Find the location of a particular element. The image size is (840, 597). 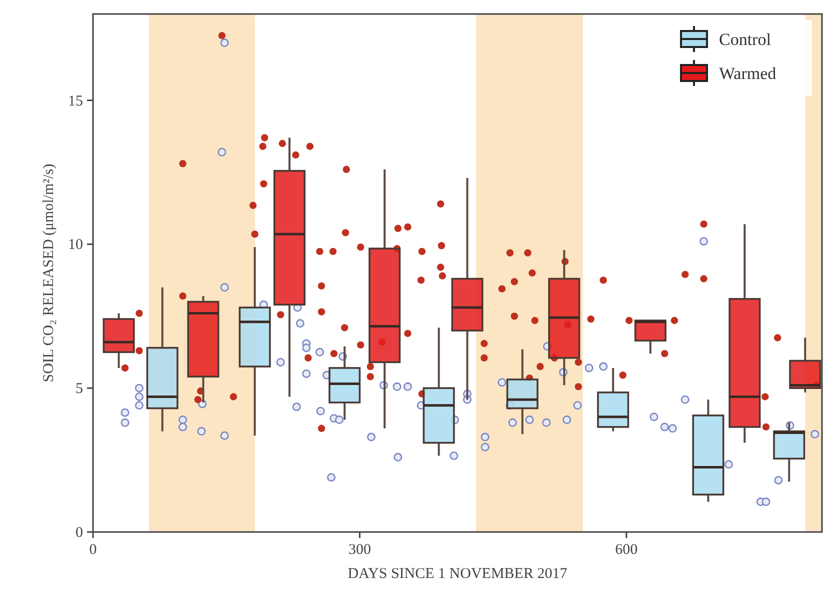

y-tick-label: 10 is located at coordinates (75, 245).